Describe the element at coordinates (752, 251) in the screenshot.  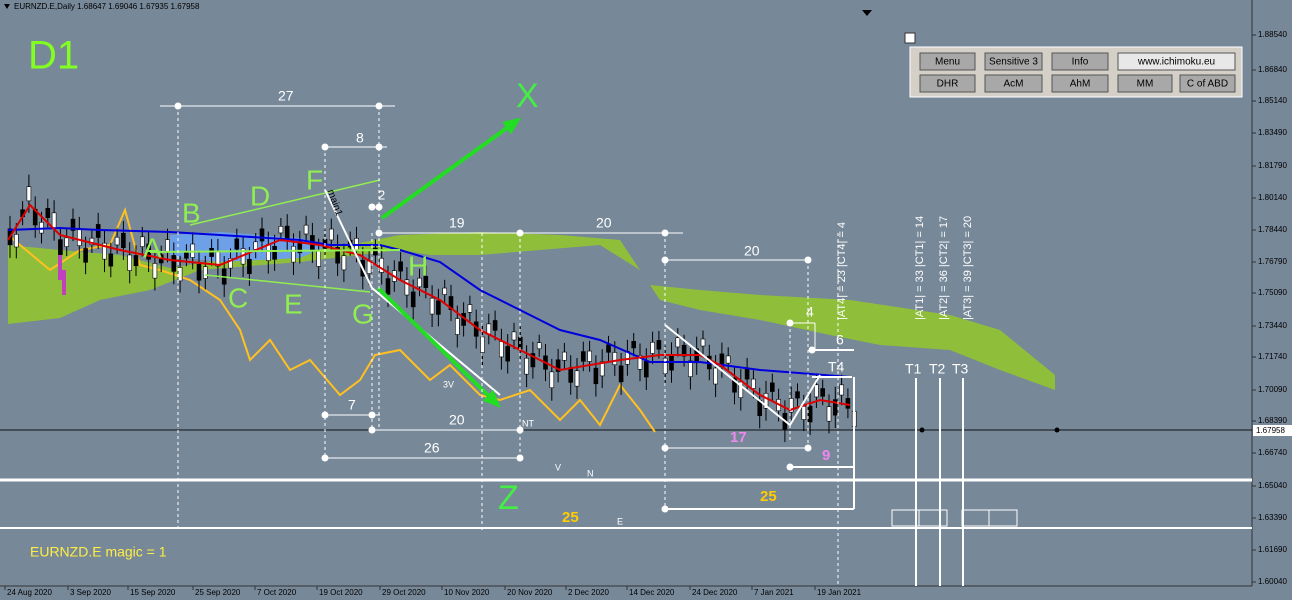
I see `annotation: 20` at that location.